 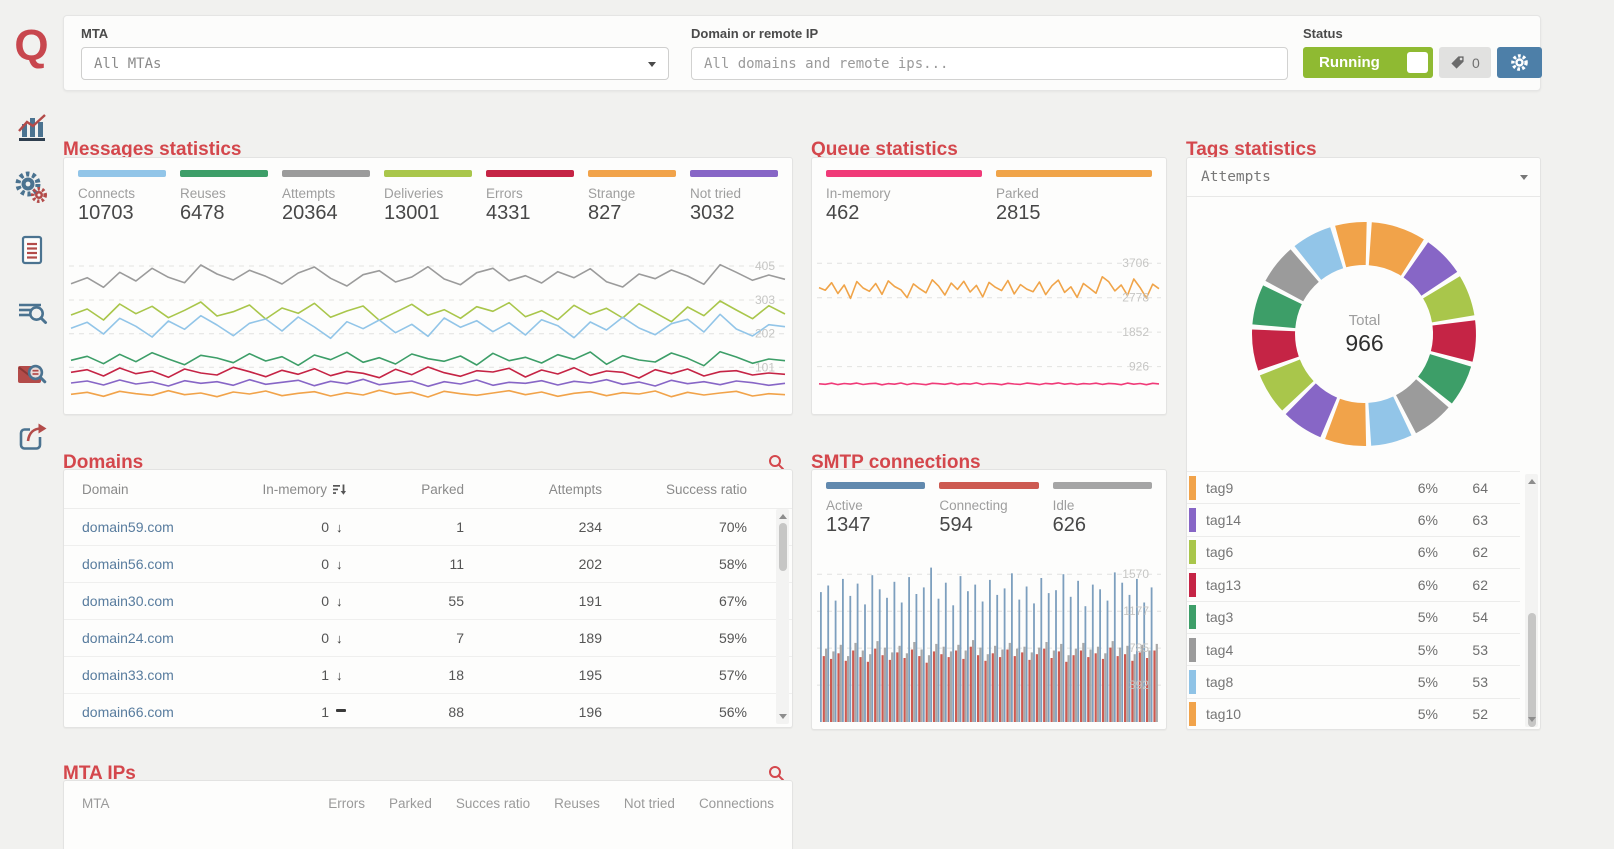 I want to click on domains-search-icon, so click(x=776, y=462).